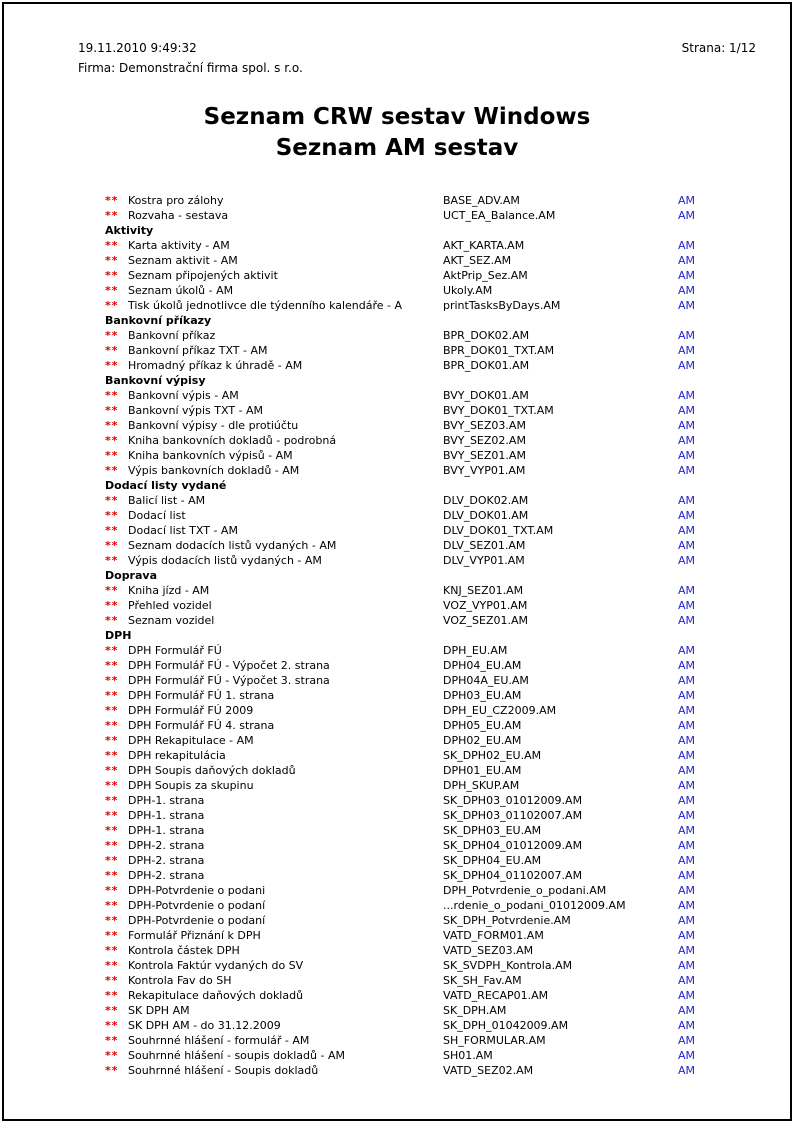  Describe the element at coordinates (486, 335) in the screenshot. I see `report-file: BPR_DOK02.AM` at that location.